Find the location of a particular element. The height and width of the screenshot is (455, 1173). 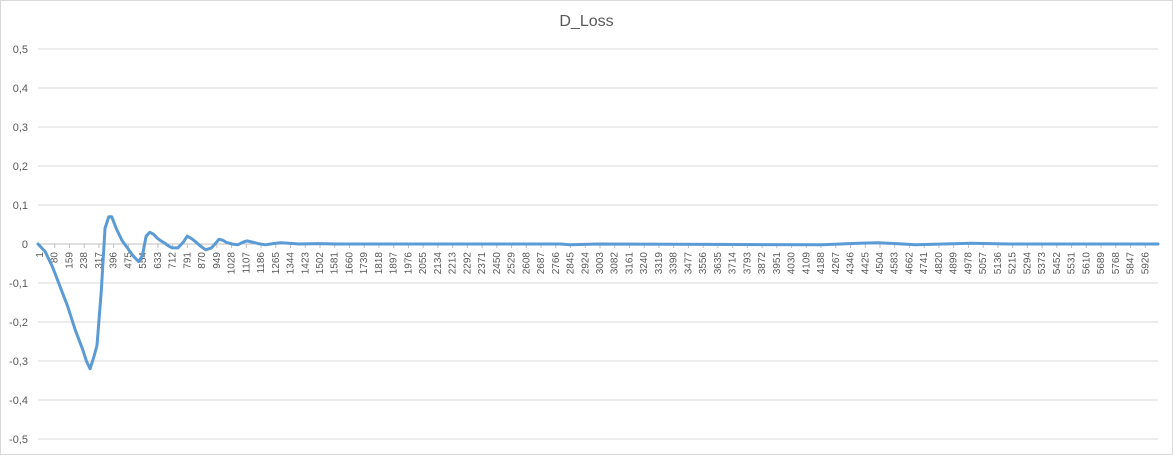

y-tick-label: 0,2 is located at coordinates (20, 167).